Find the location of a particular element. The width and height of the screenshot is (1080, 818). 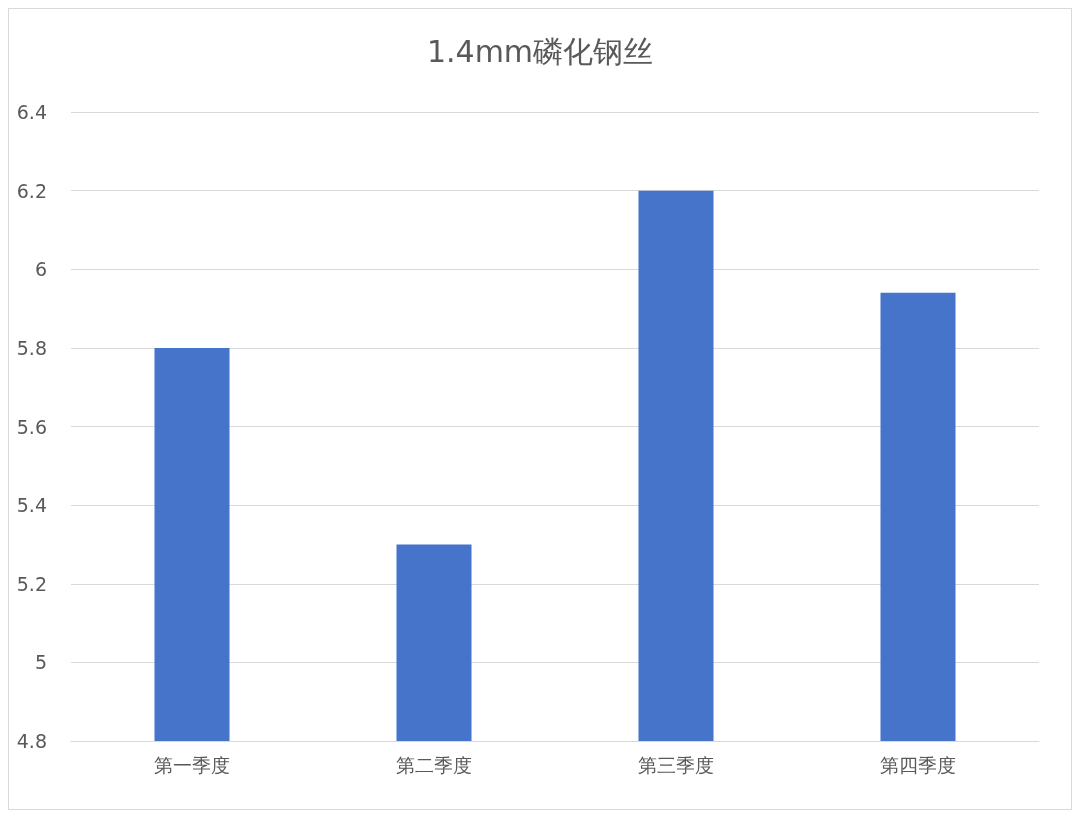

y-tick-label: 5.8 is located at coordinates (31, 347).